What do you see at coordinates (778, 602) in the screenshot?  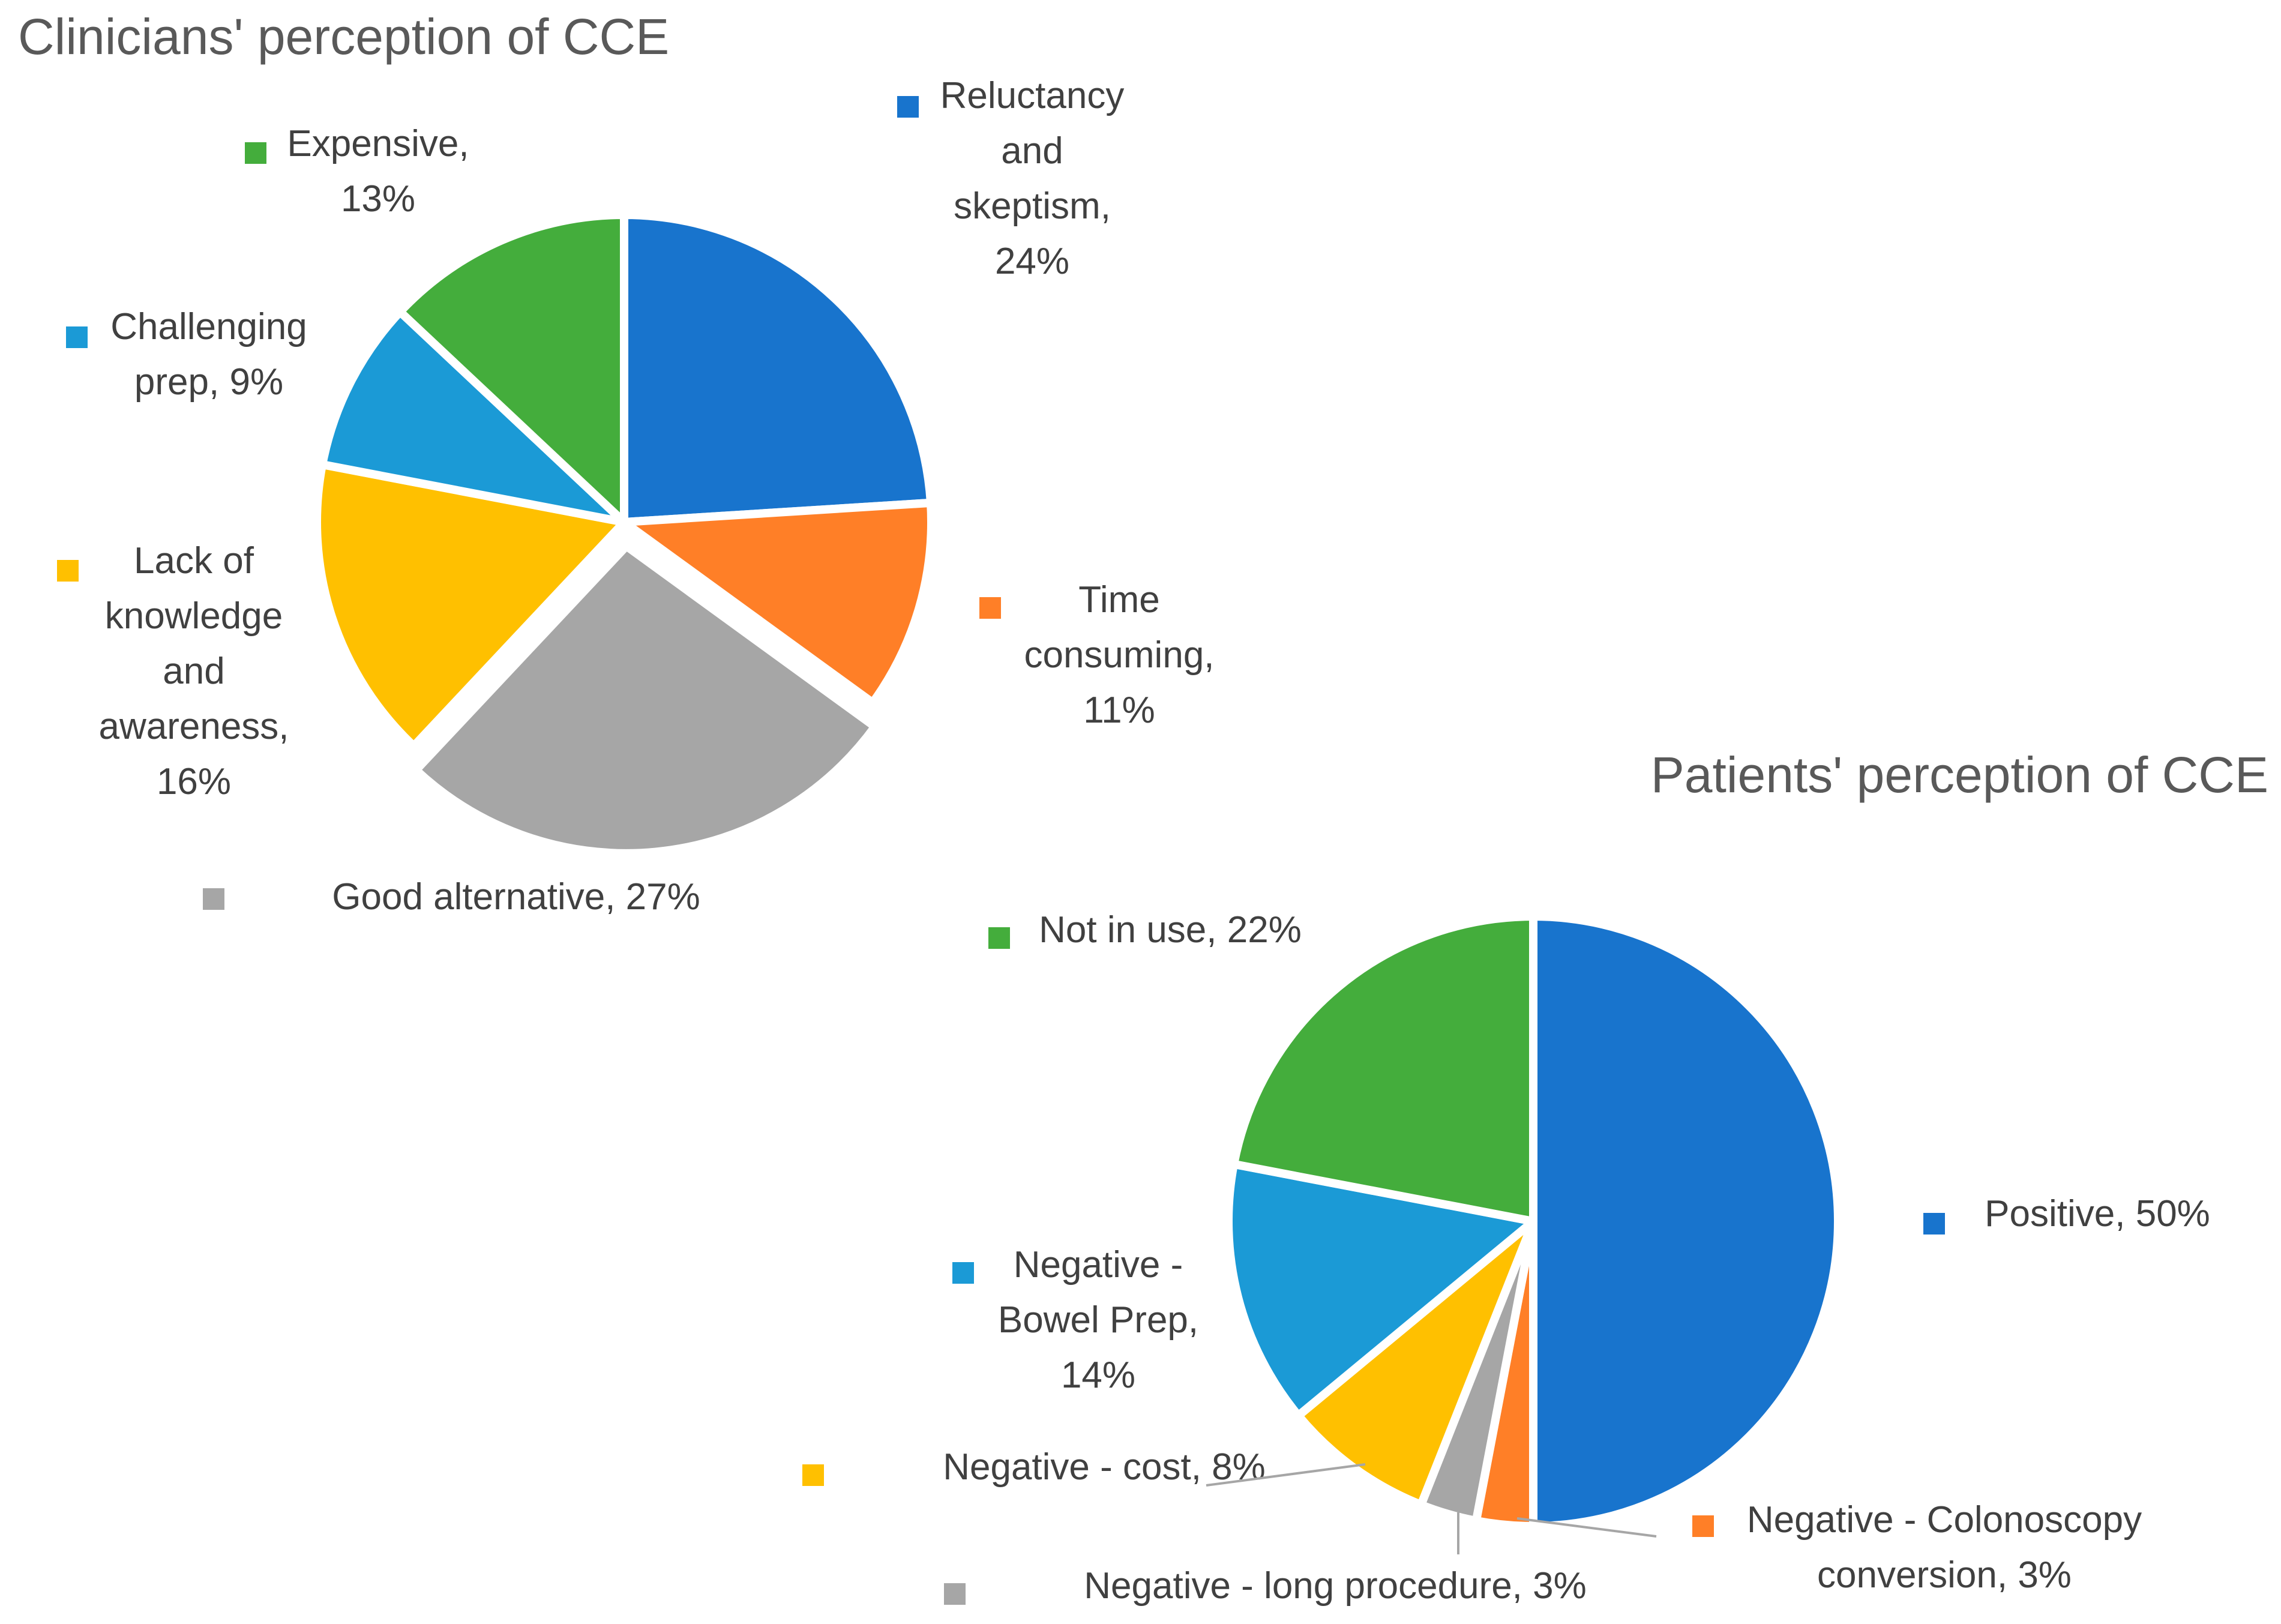 I see `clinicians-slice-time-consuming` at bounding box center [778, 602].